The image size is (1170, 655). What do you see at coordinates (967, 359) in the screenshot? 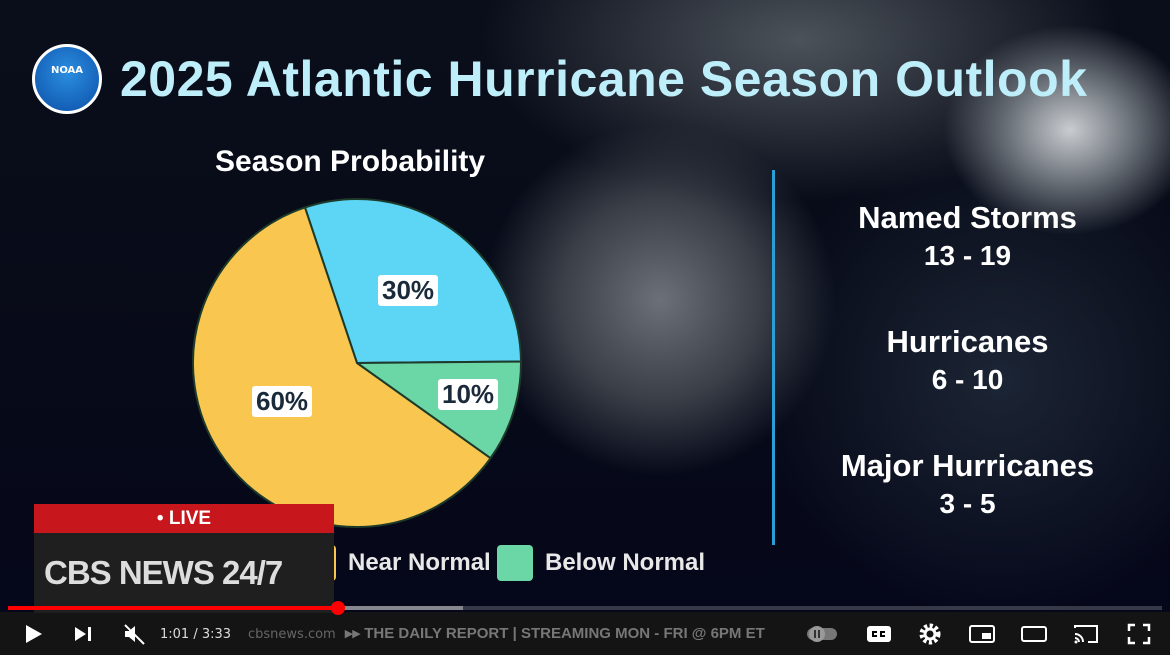
I see `stat-hurricanes: Hurricanes 6 - 10` at bounding box center [967, 359].